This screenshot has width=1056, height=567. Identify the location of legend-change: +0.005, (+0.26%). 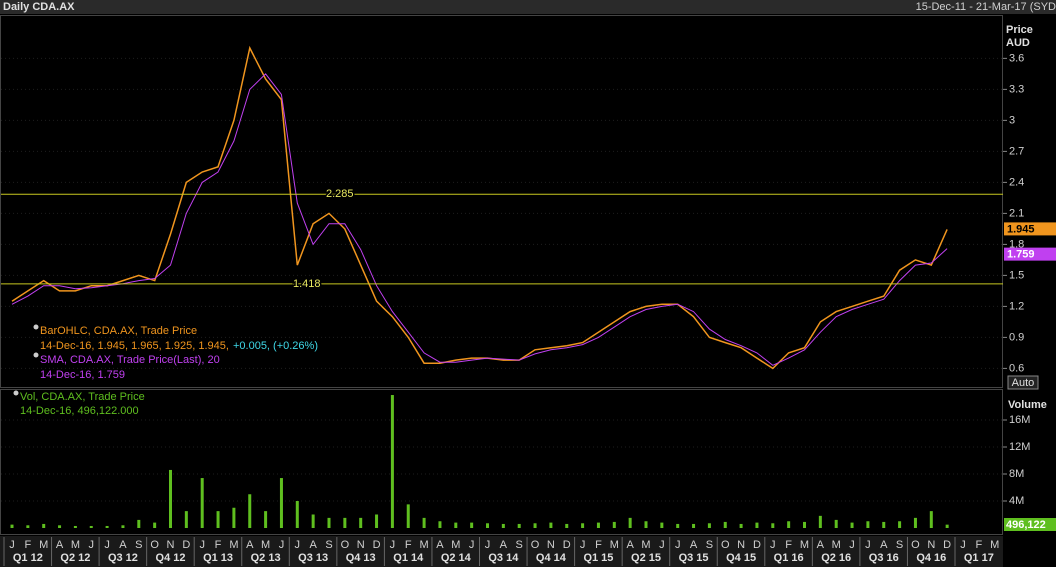
(275, 346).